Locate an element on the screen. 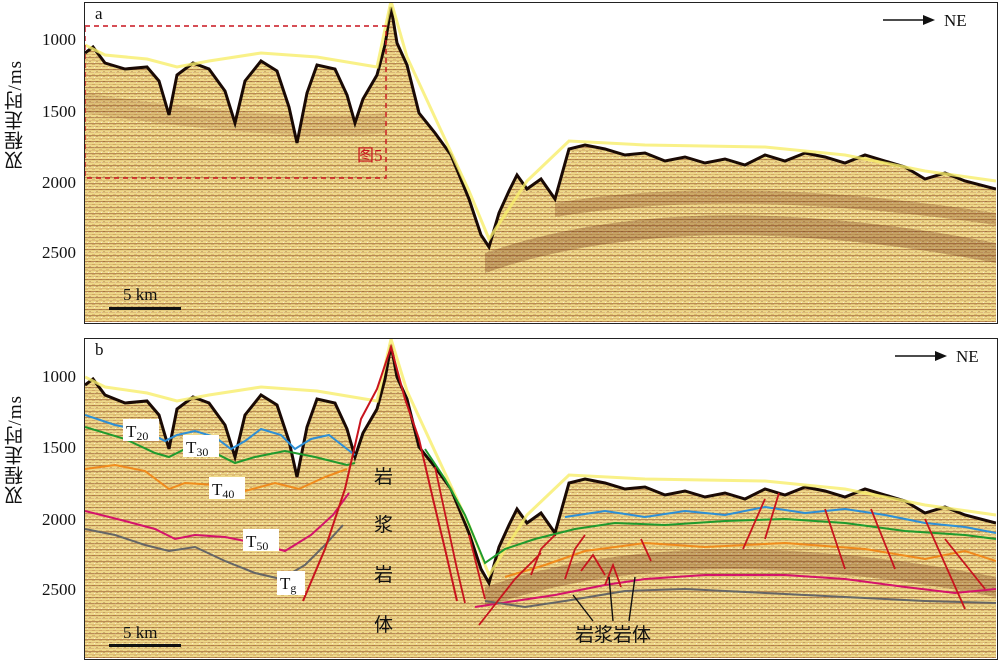 This screenshot has height=662, width=1000. horizon-label-t20: T20 is located at coordinates (137, 432).